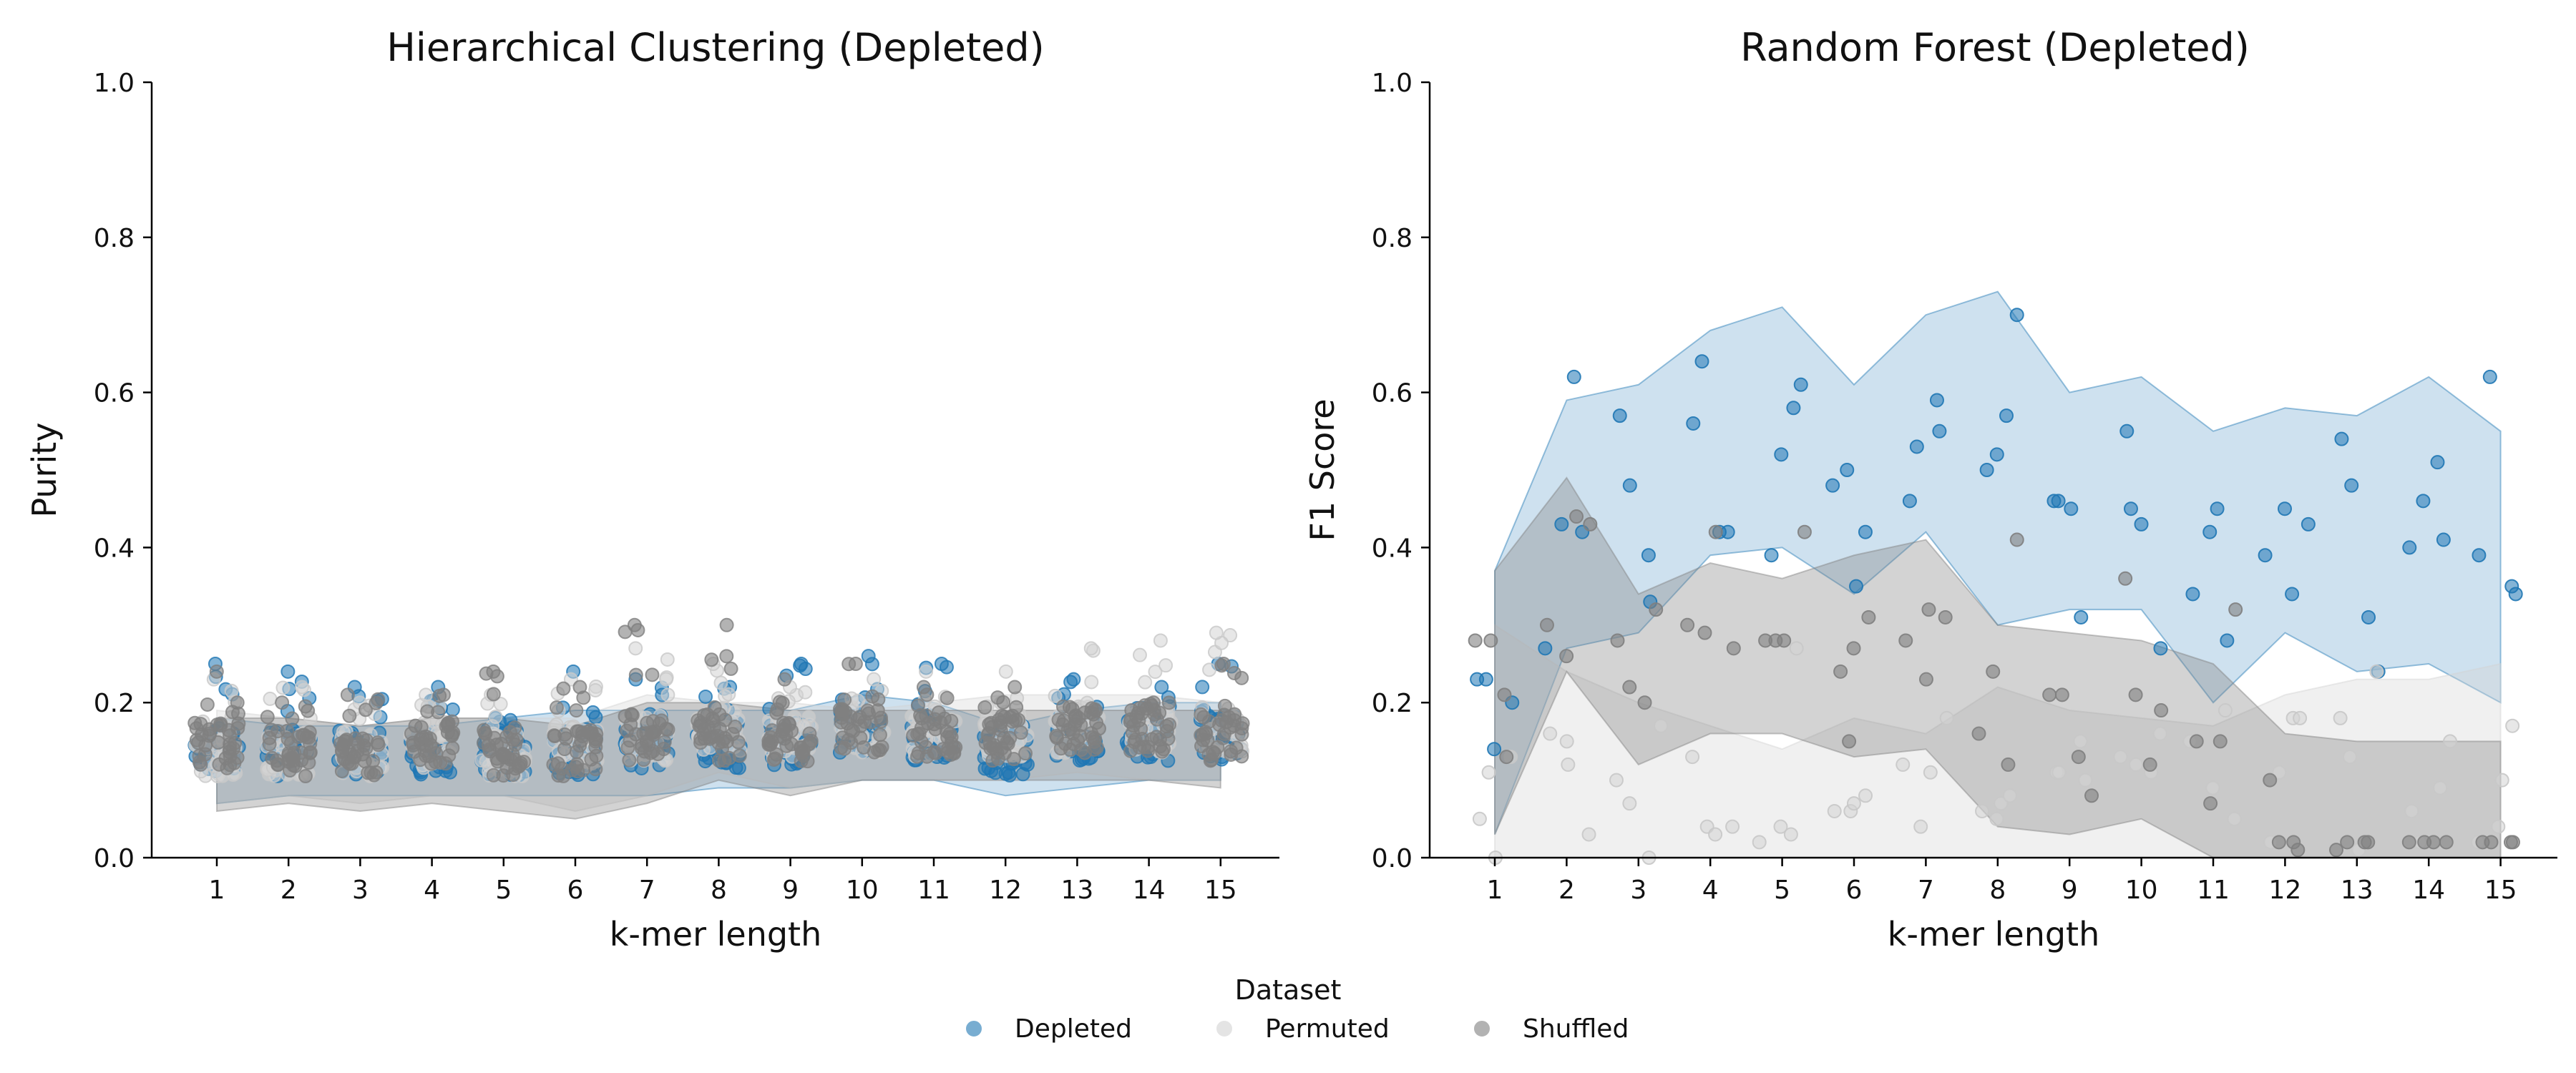  Describe the element at coordinates (862, 890) in the screenshot. I see `x-tick-label: 10` at that location.